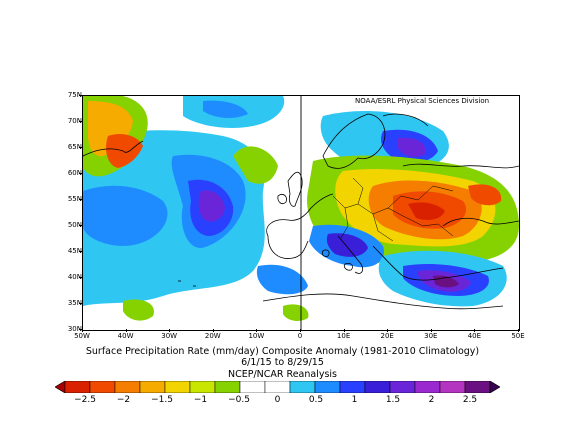  What do you see at coordinates (300, 336) in the screenshot?
I see `lon-label: 0` at bounding box center [300, 336].